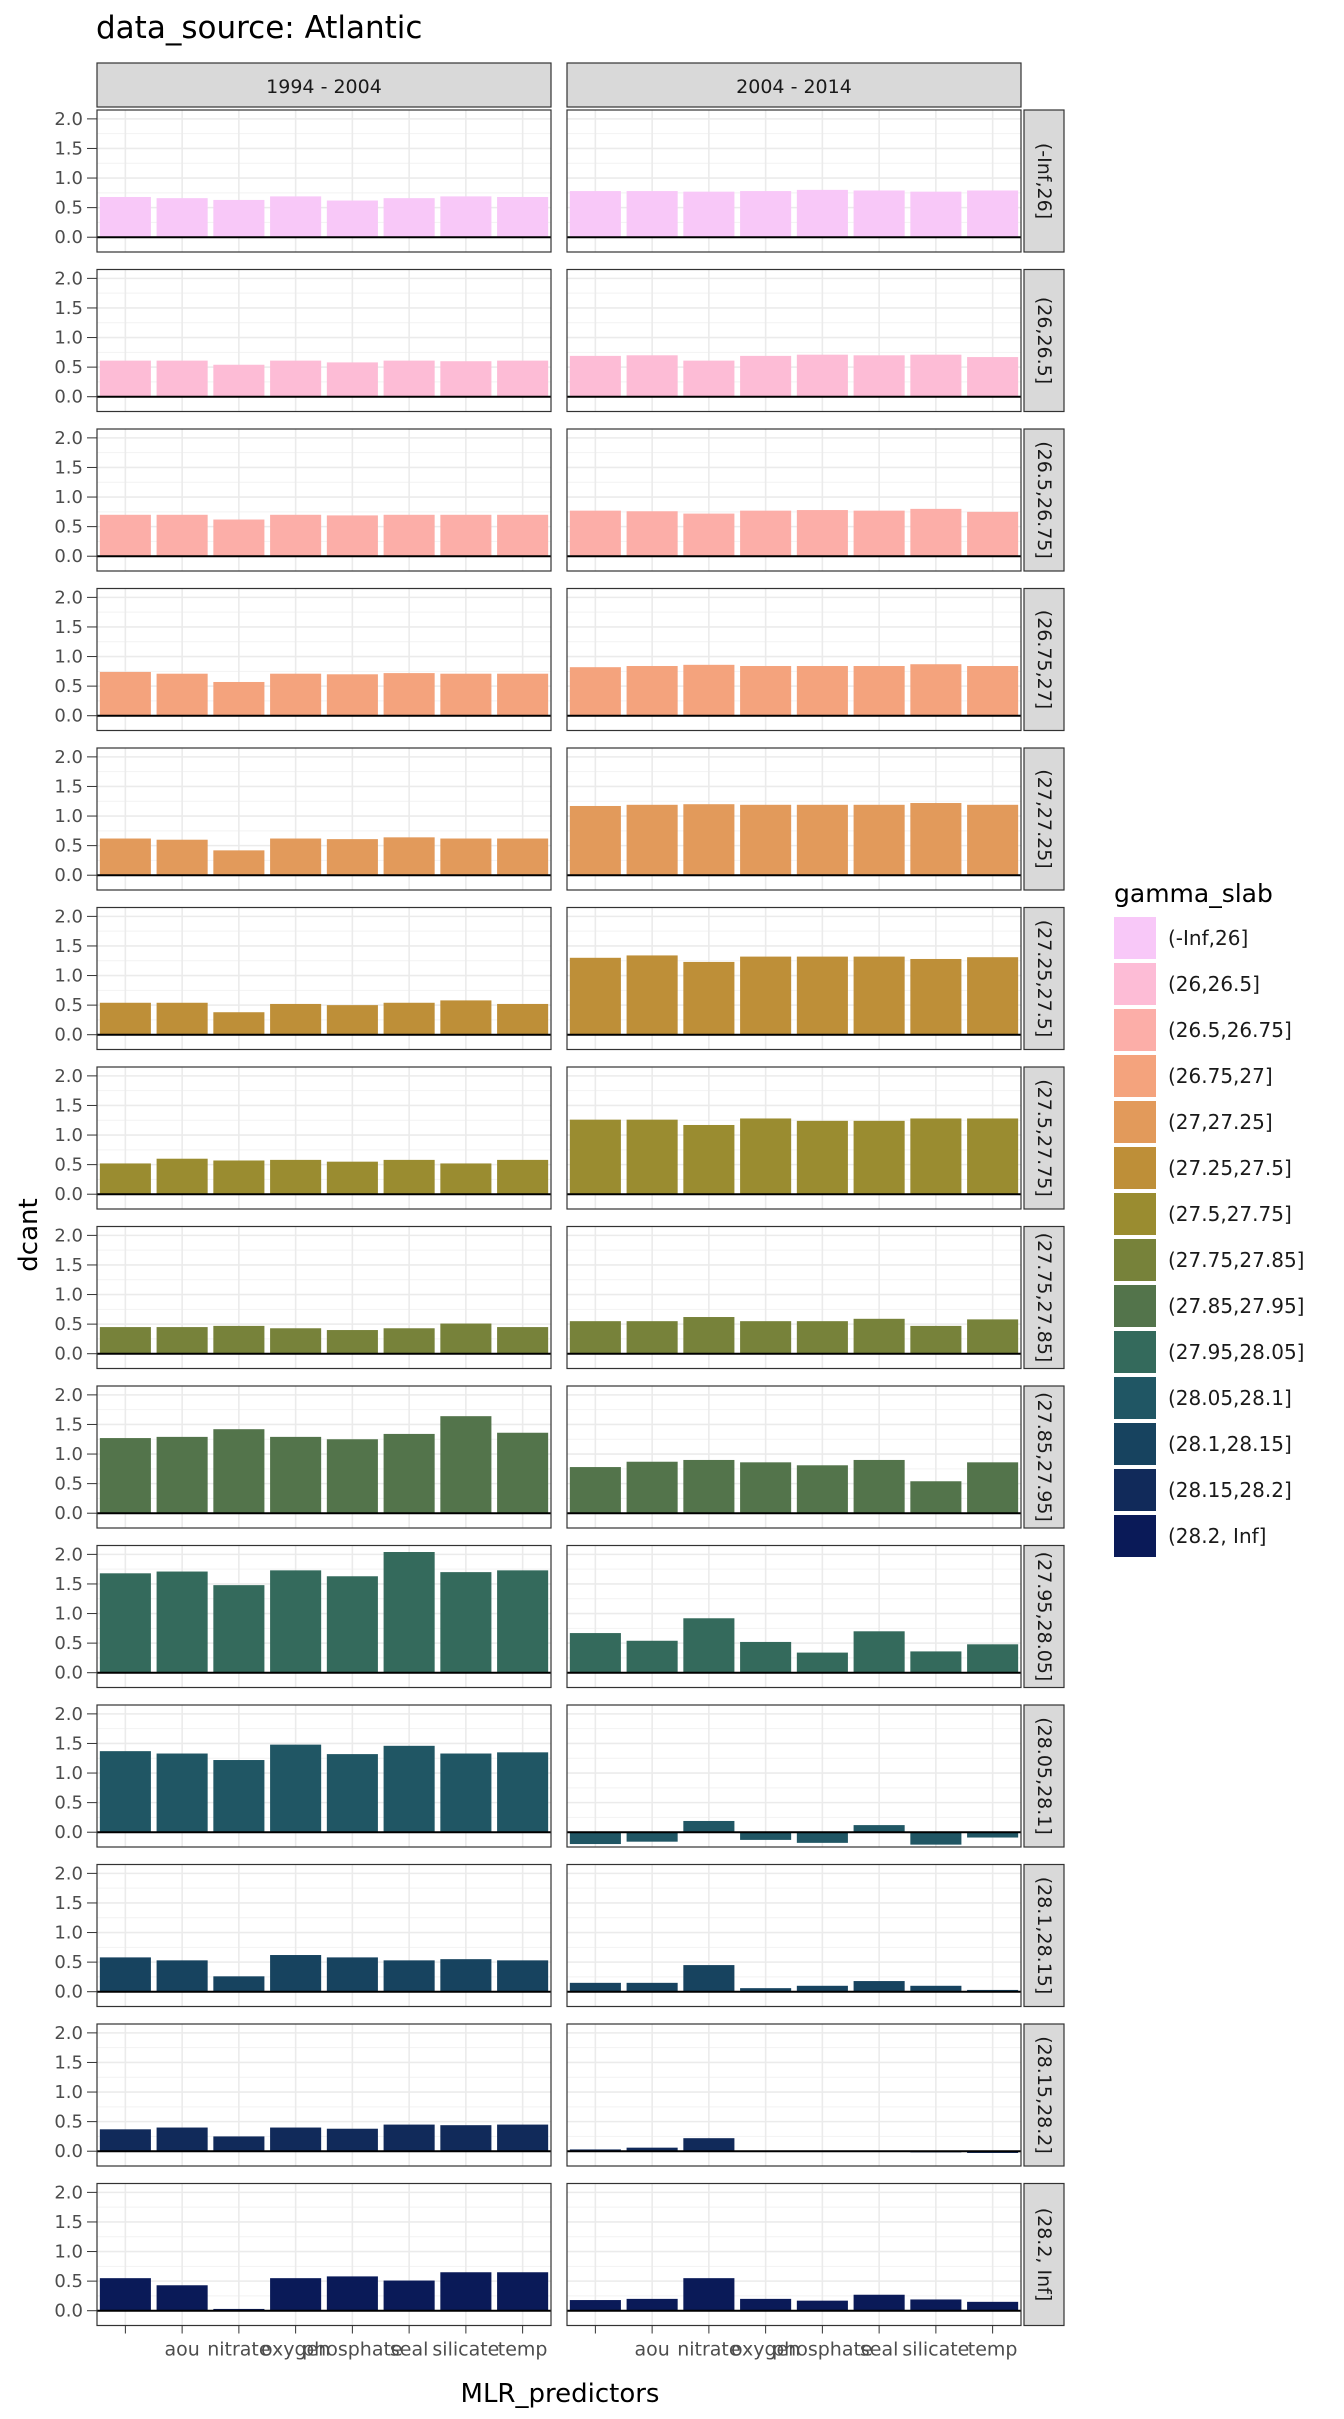  What do you see at coordinates (1044, 2095) in the screenshot?
I see `row-strip-label: (28.15,28.2]` at bounding box center [1044, 2095].